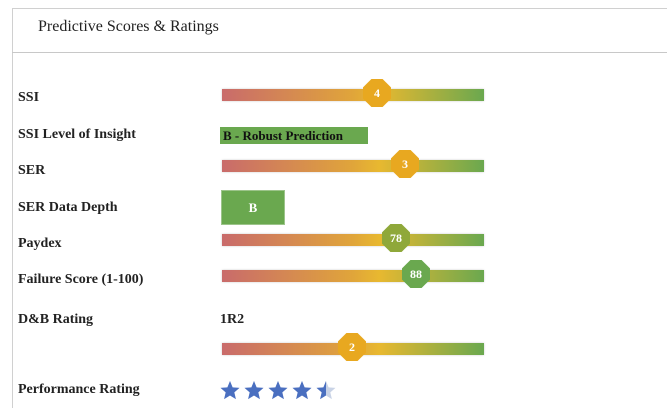 This screenshot has width=667, height=408. Describe the element at coordinates (32, 170) in the screenshot. I see `row-label: SER` at that location.